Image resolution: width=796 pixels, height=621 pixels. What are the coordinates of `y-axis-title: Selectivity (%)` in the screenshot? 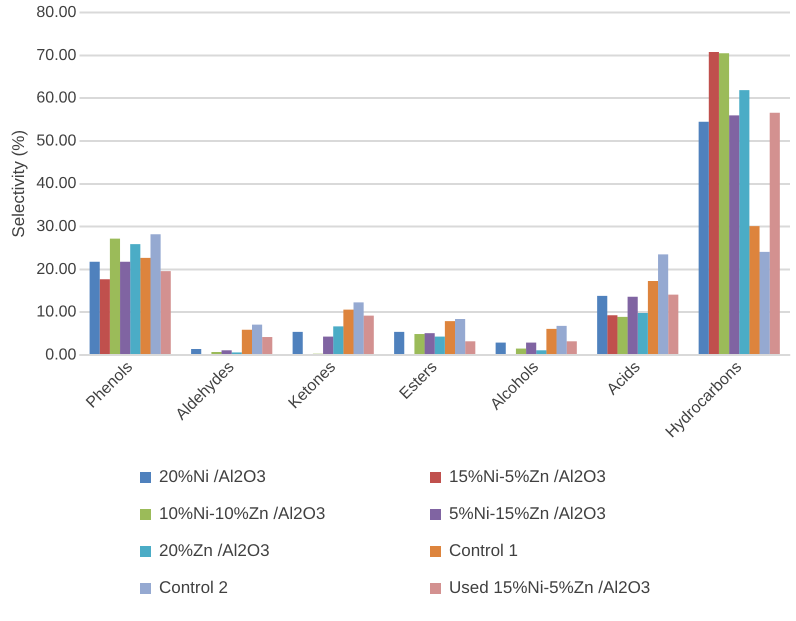 It's located at (18, 184).